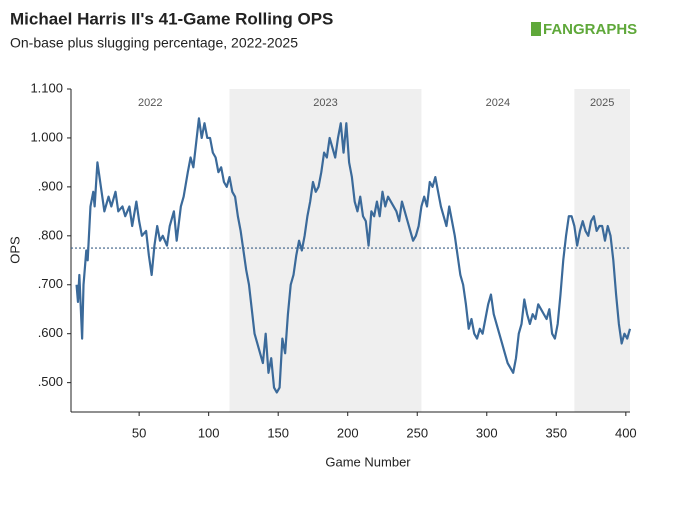 The height and width of the screenshot is (505, 673). Describe the element at coordinates (46, 87) in the screenshot. I see `y-tick-label: 1.100` at that location.